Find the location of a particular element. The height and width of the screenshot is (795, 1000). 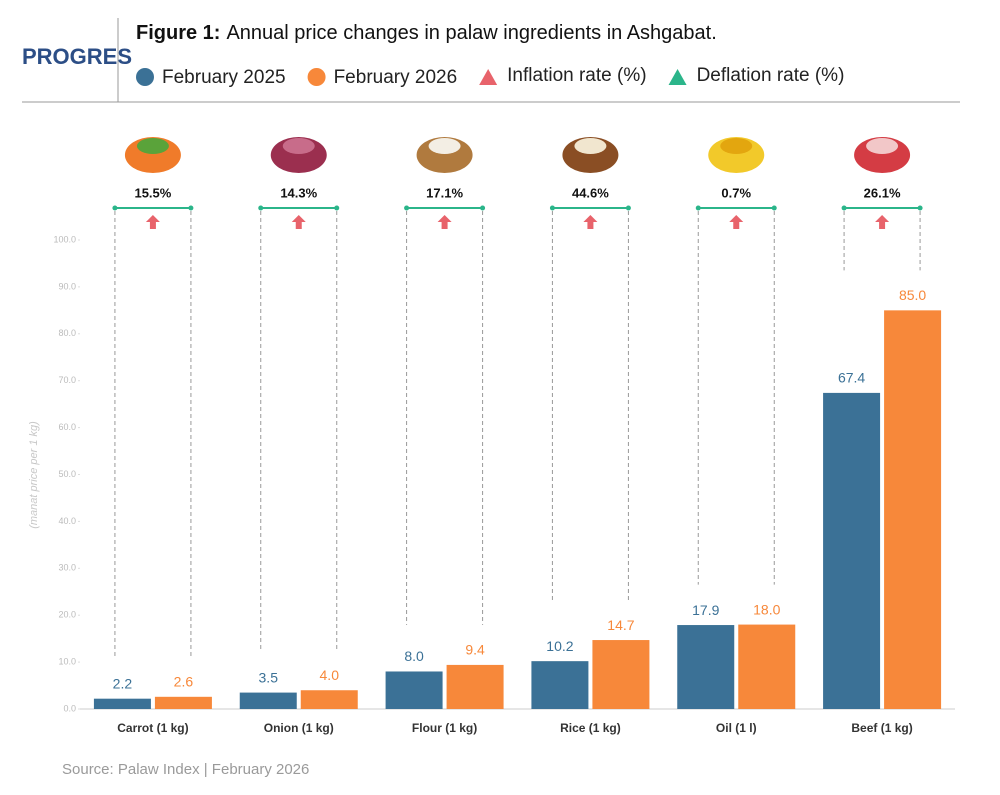

y-tick-label: 80.0 is located at coordinates (67, 333).